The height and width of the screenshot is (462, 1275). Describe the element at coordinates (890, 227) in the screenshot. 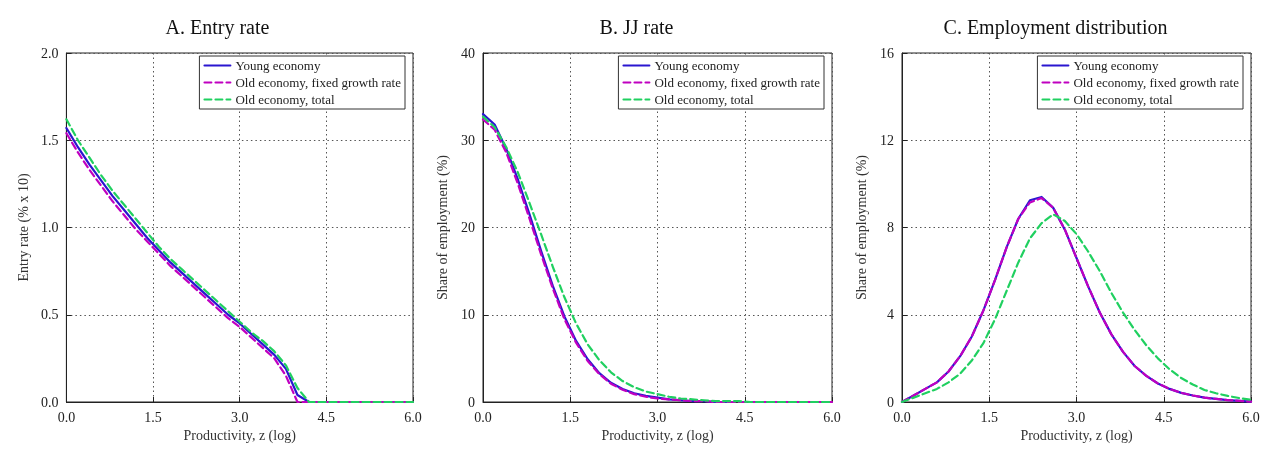

I see `y-tick-label: 8` at that location.